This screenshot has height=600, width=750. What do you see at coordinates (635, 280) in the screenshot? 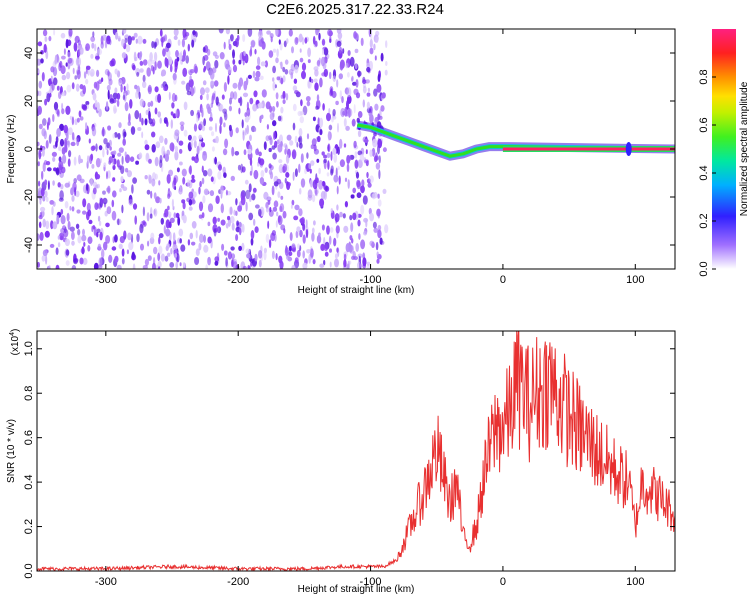
I see `x-tick-label: 100` at bounding box center [635, 280].